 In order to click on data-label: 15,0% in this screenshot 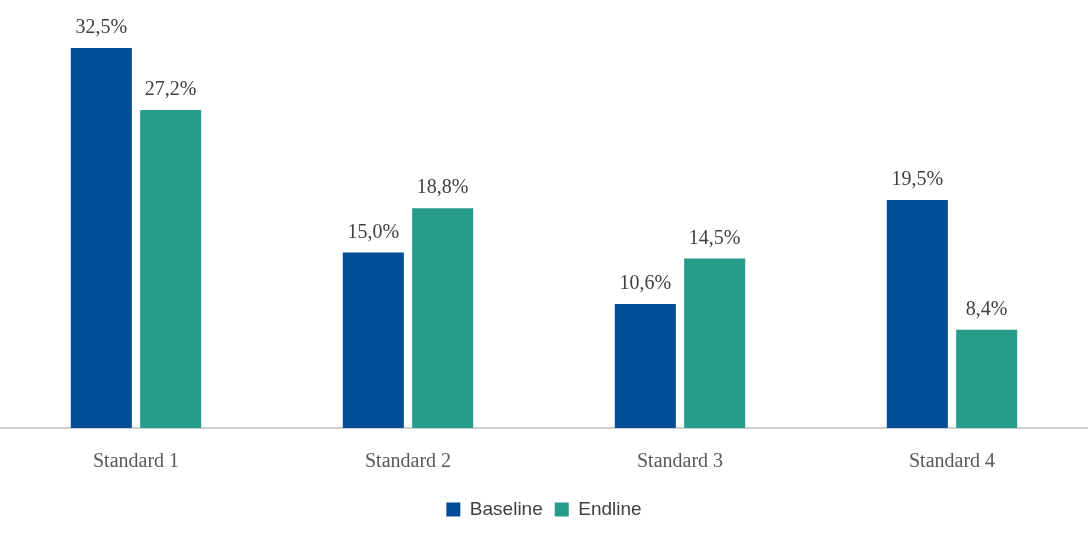, I will do `click(373, 230)`.